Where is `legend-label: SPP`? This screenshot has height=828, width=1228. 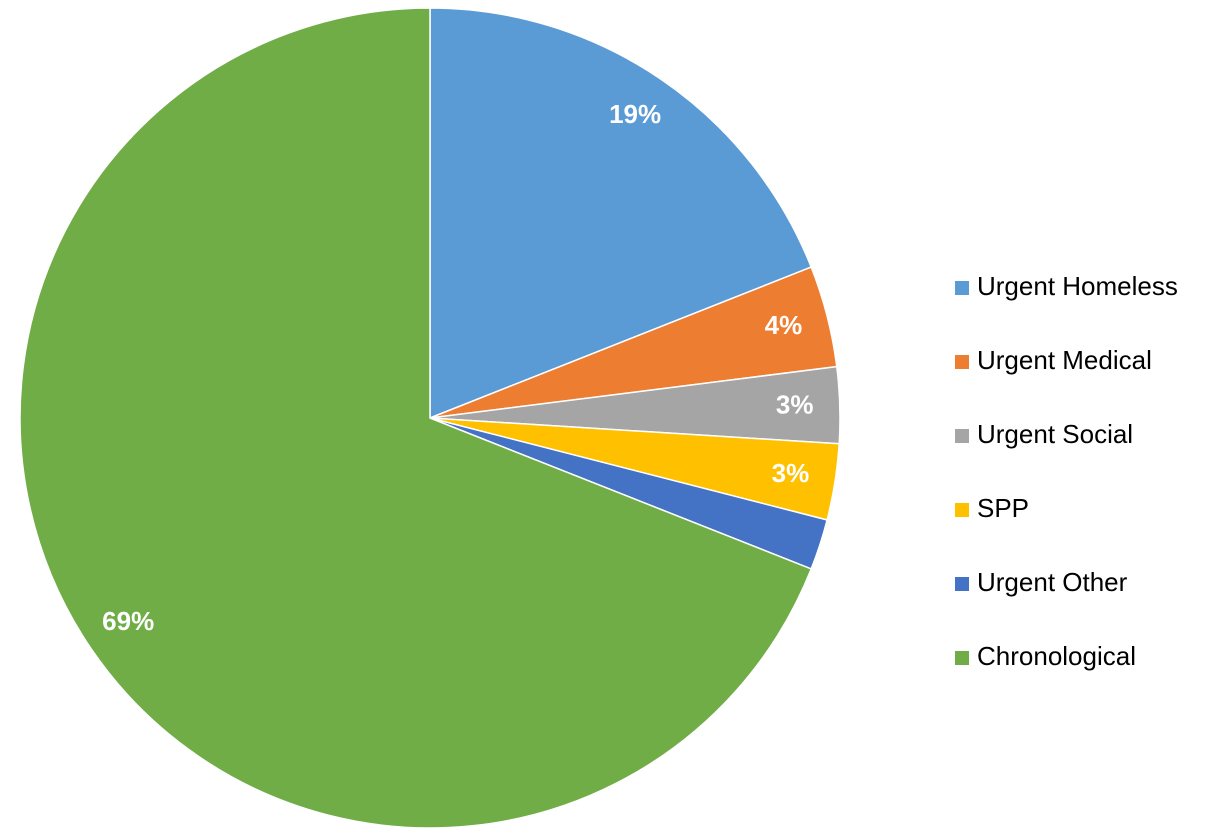
legend-label: SPP is located at coordinates (1003, 508).